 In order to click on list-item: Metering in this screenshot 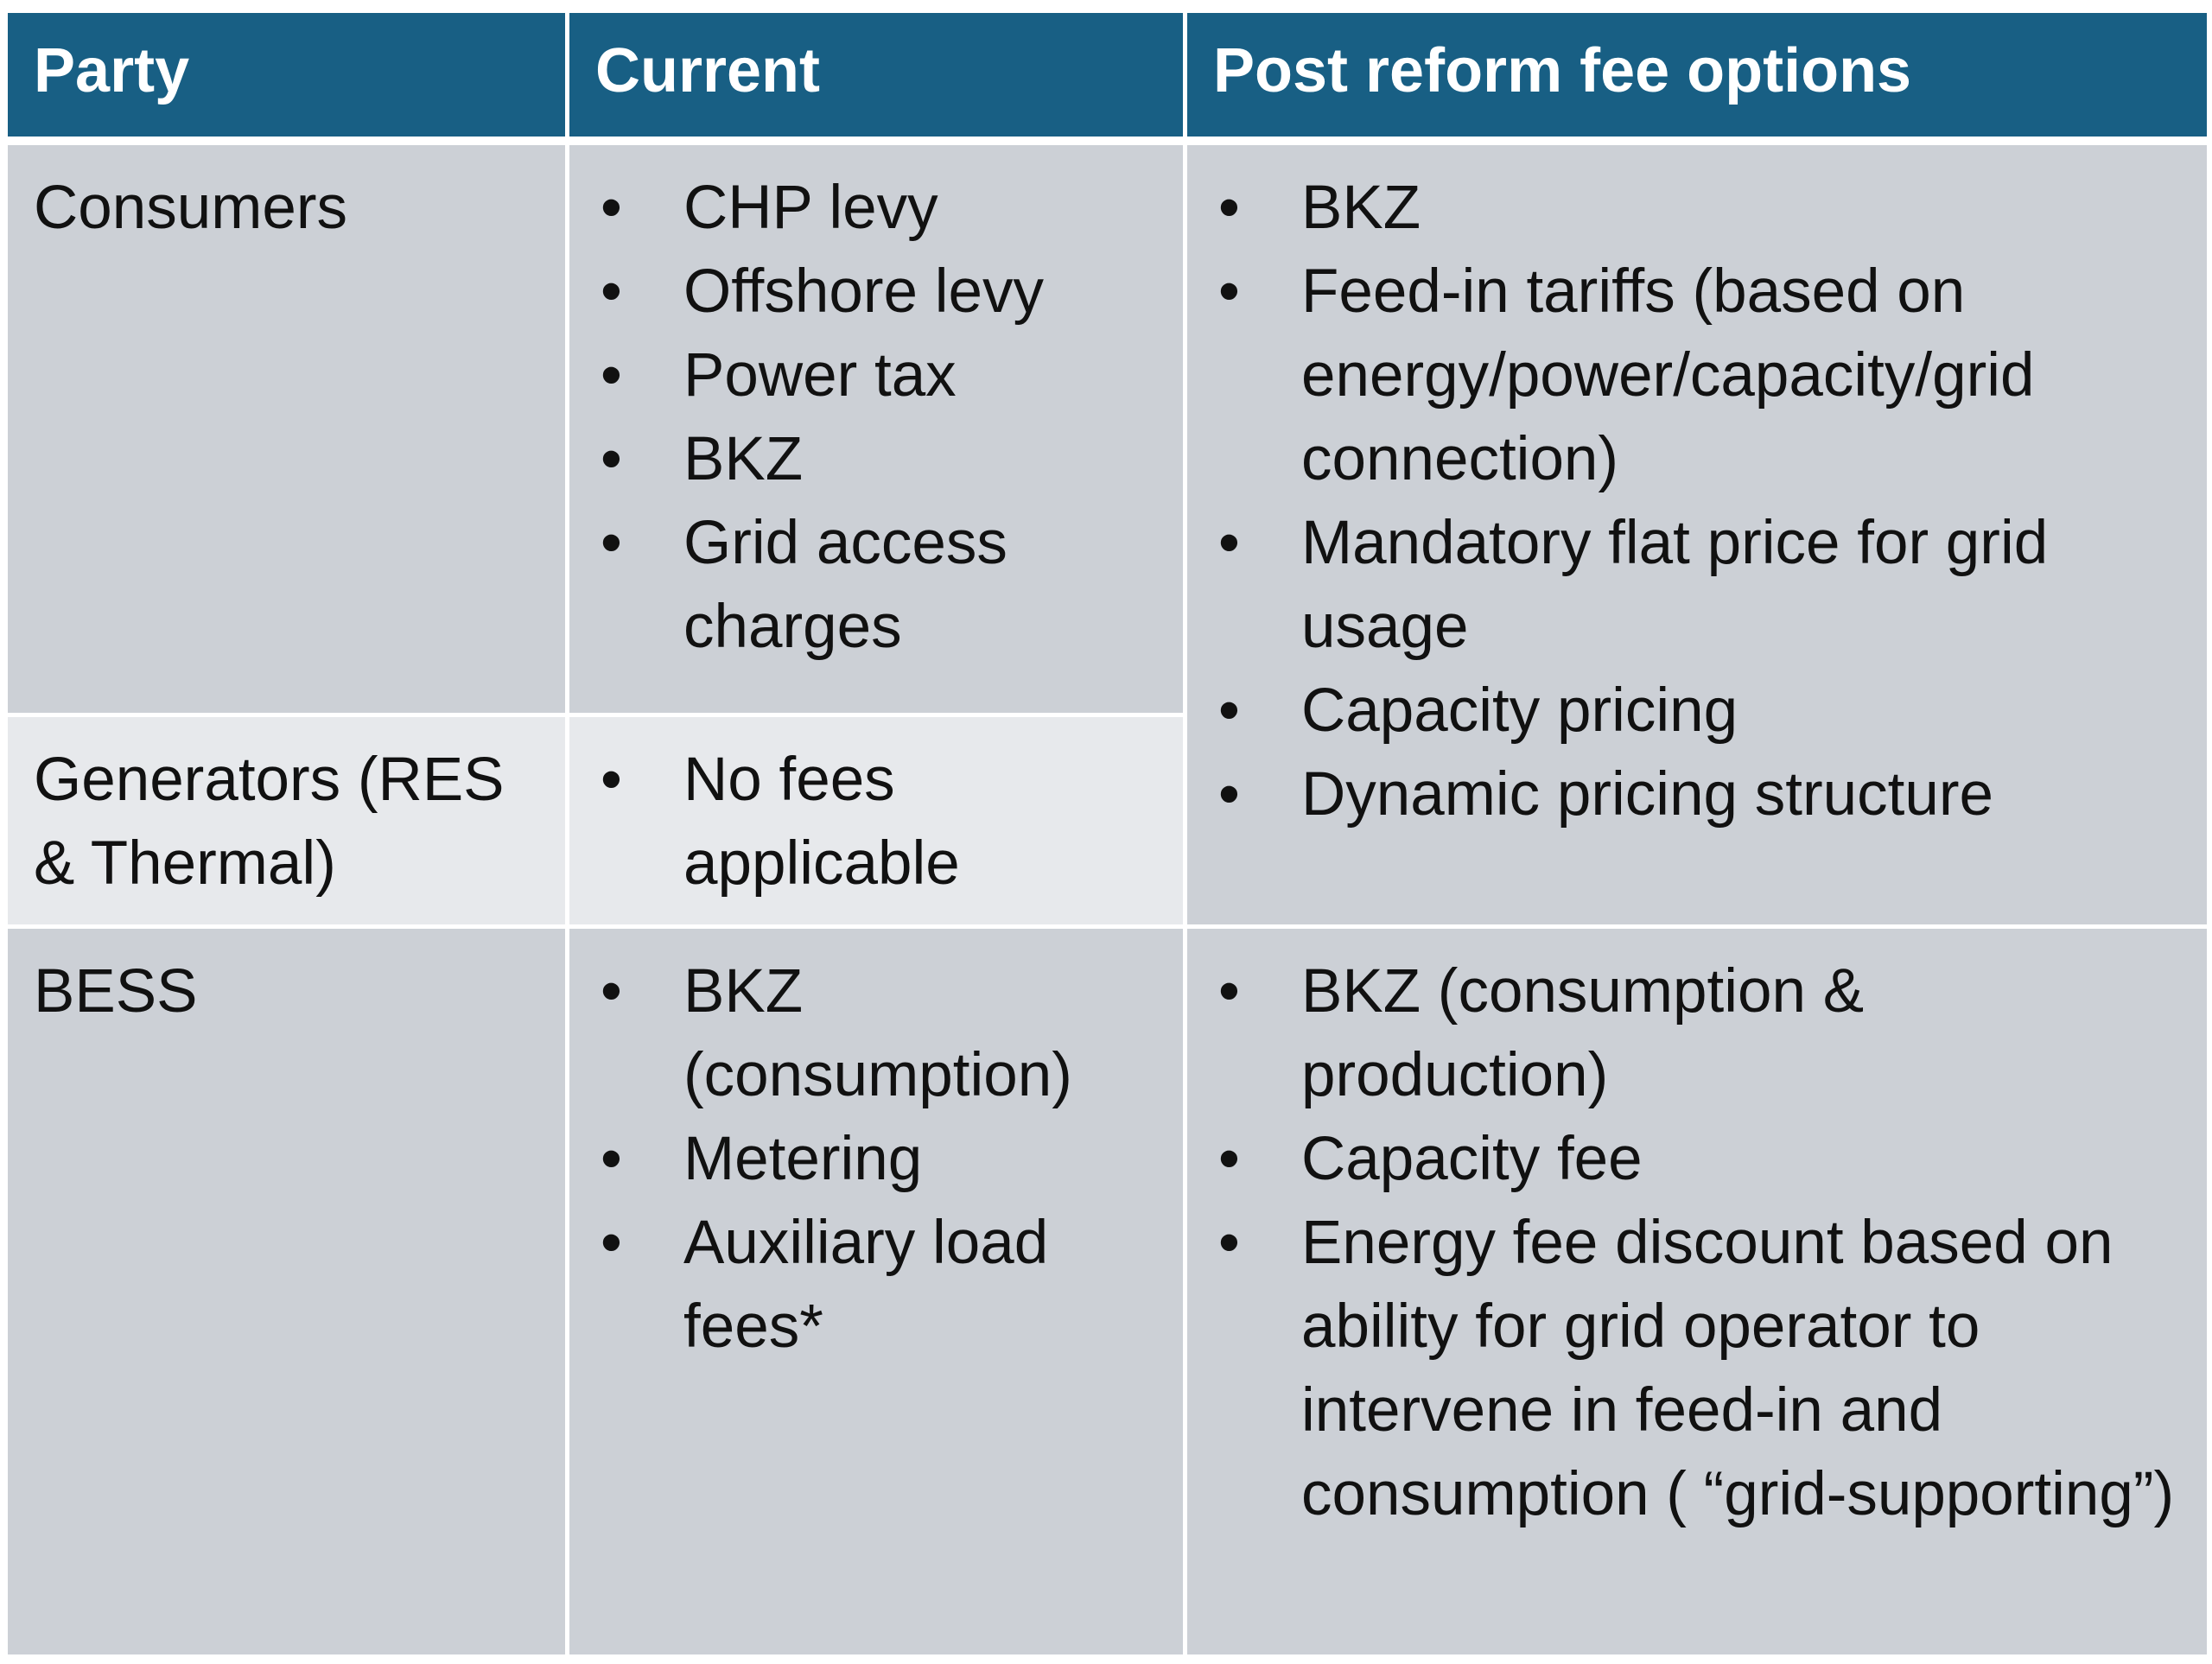, I will do `click(878, 1159)`.